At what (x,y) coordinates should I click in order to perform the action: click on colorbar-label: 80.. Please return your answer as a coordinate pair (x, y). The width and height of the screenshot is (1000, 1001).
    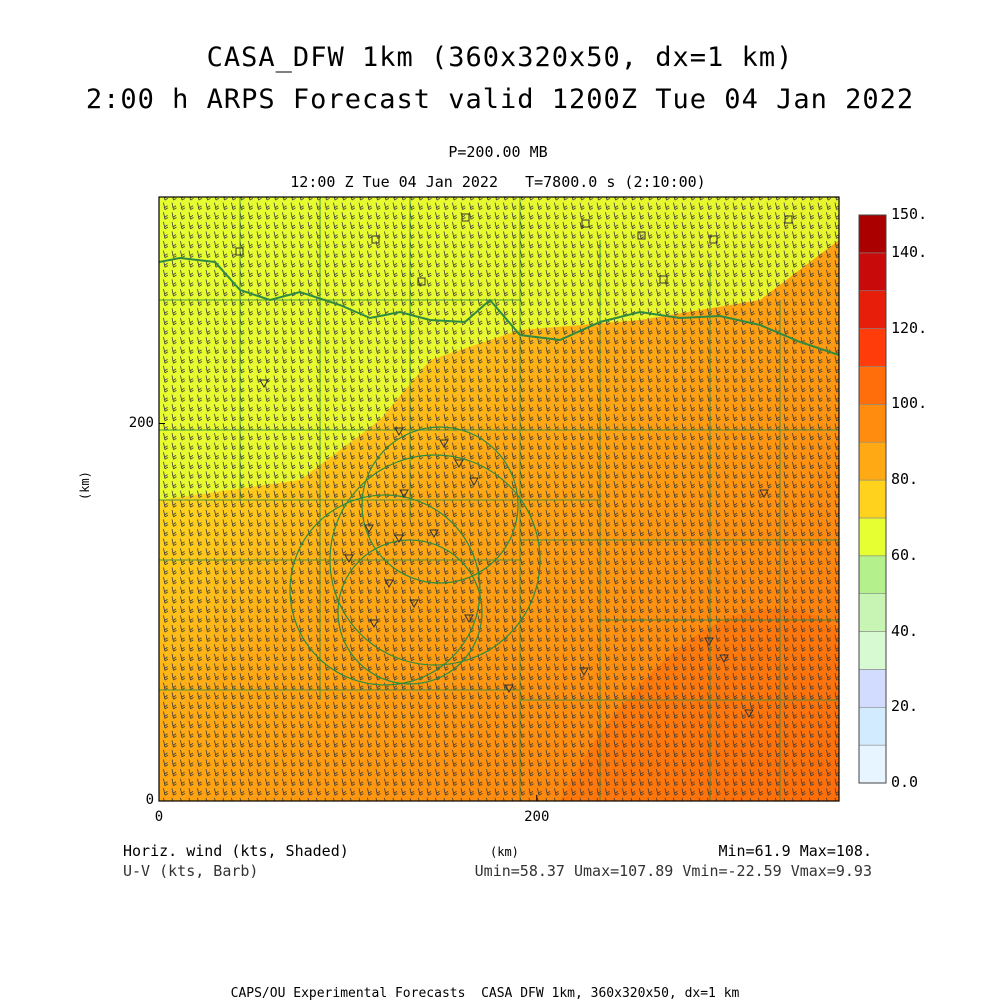
    Looking at the image, I should click on (905, 479).